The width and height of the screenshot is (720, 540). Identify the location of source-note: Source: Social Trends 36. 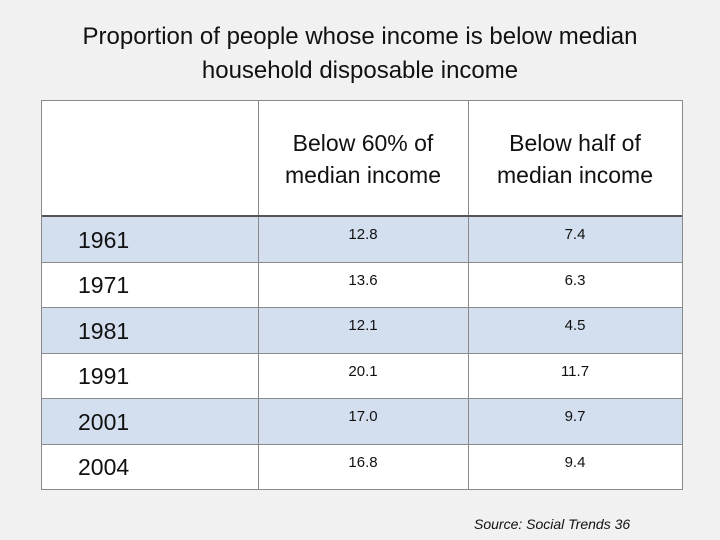
(552, 524).